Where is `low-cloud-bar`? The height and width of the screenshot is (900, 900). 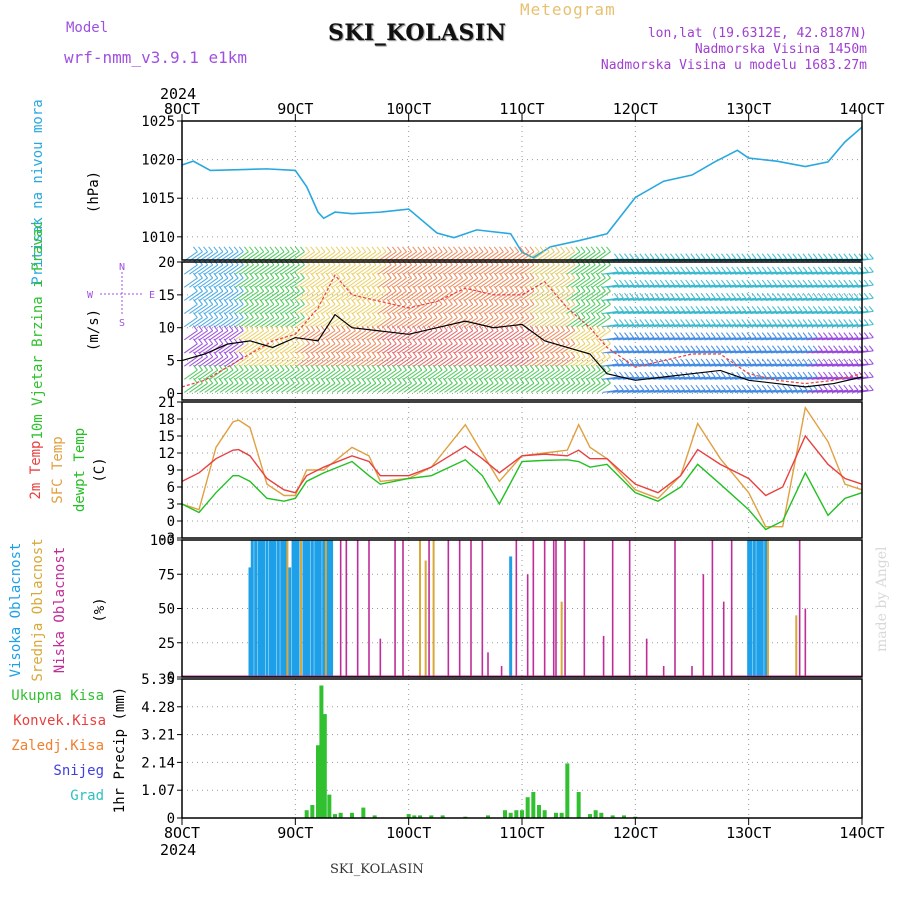 low-cloud-bar is located at coordinates (584, 608).